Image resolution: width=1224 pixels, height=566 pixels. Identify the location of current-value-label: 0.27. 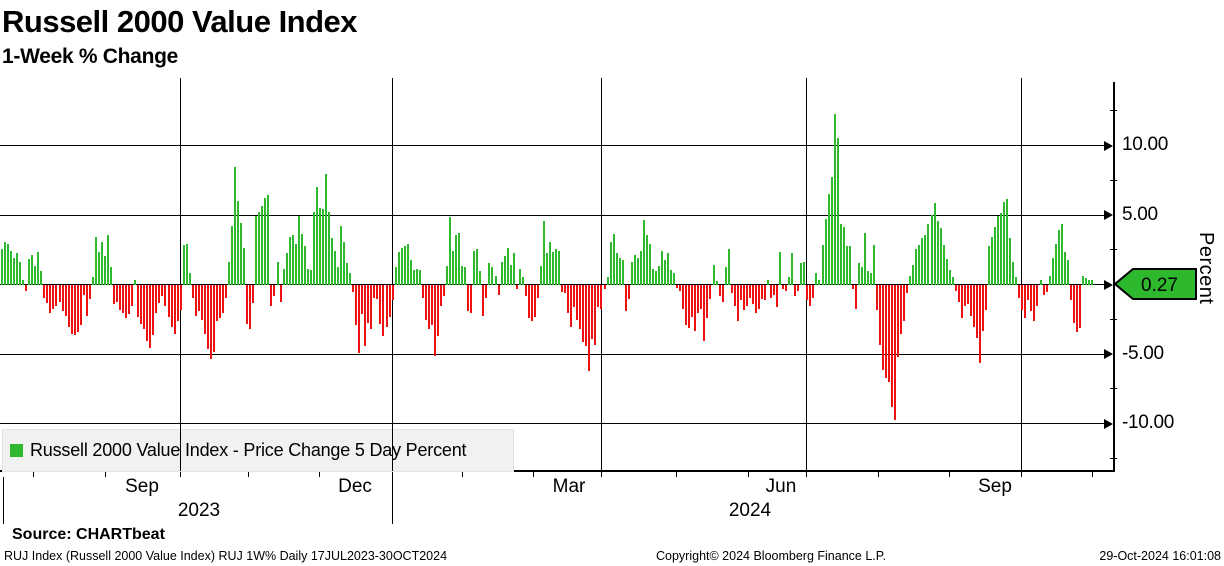
(1159, 285).